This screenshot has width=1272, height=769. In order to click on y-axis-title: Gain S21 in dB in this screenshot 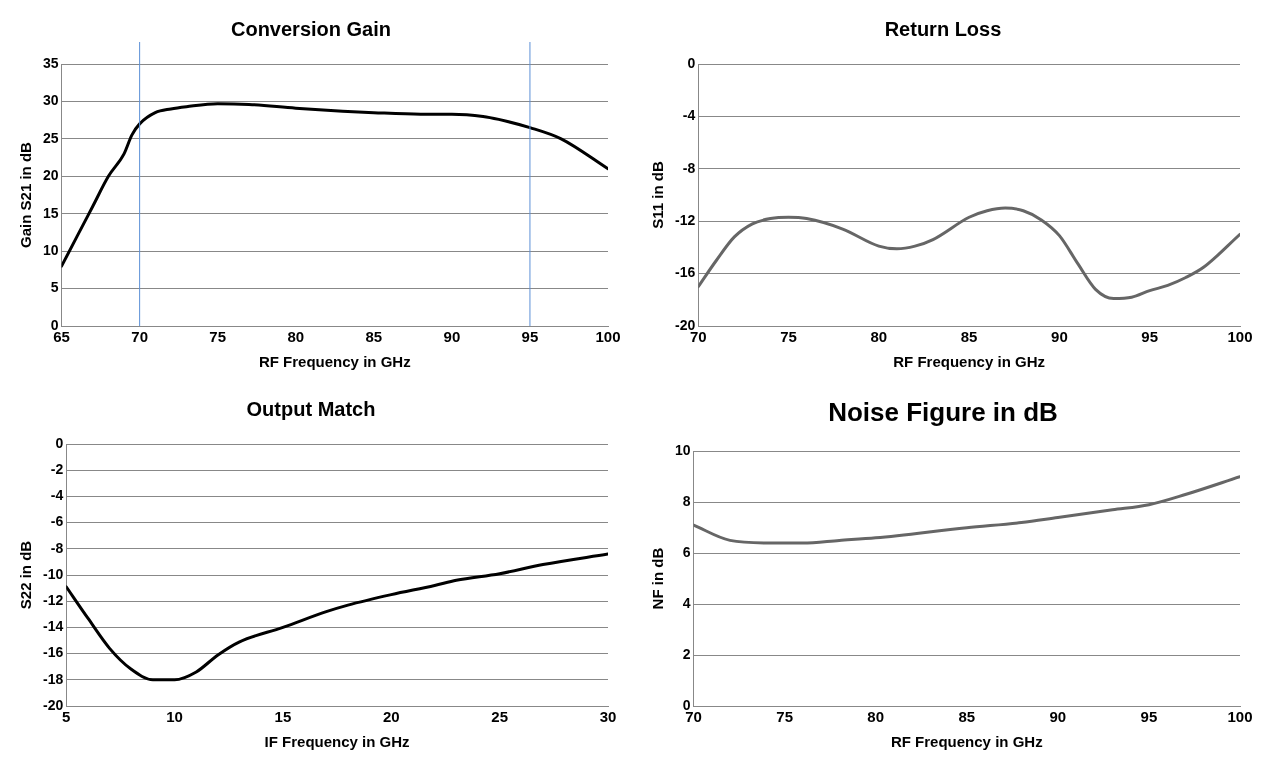, I will do `click(26, 194)`.